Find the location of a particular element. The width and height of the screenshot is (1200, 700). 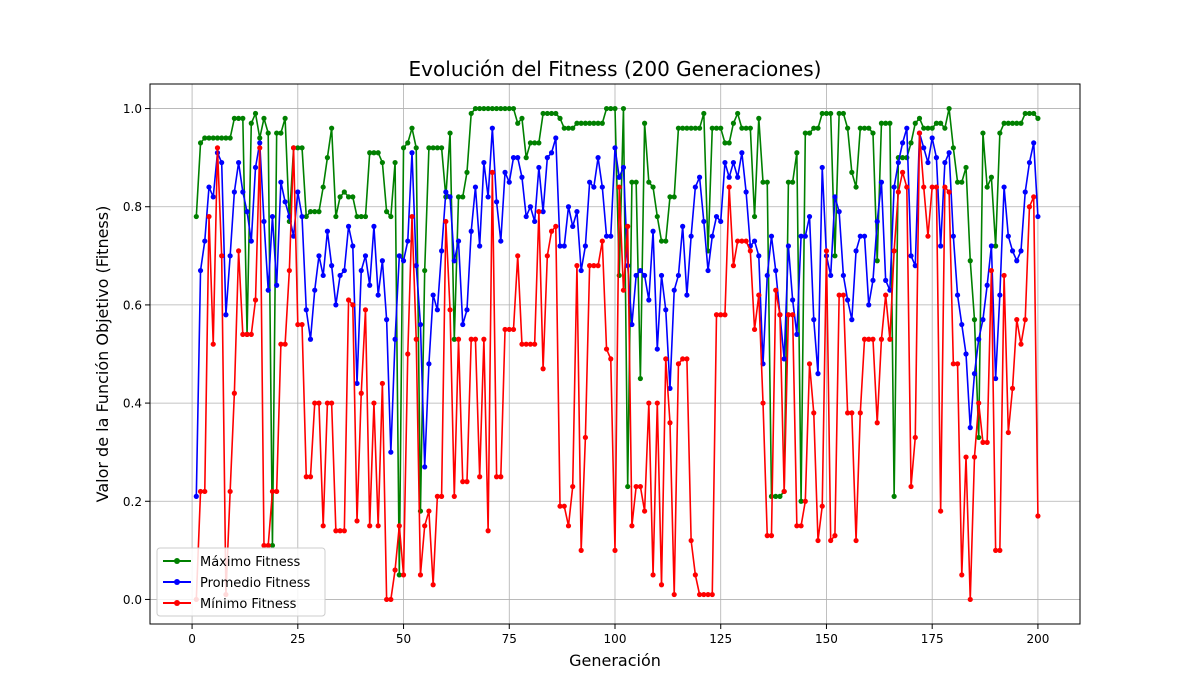

x-tick-label: 150 is located at coordinates (826, 639).